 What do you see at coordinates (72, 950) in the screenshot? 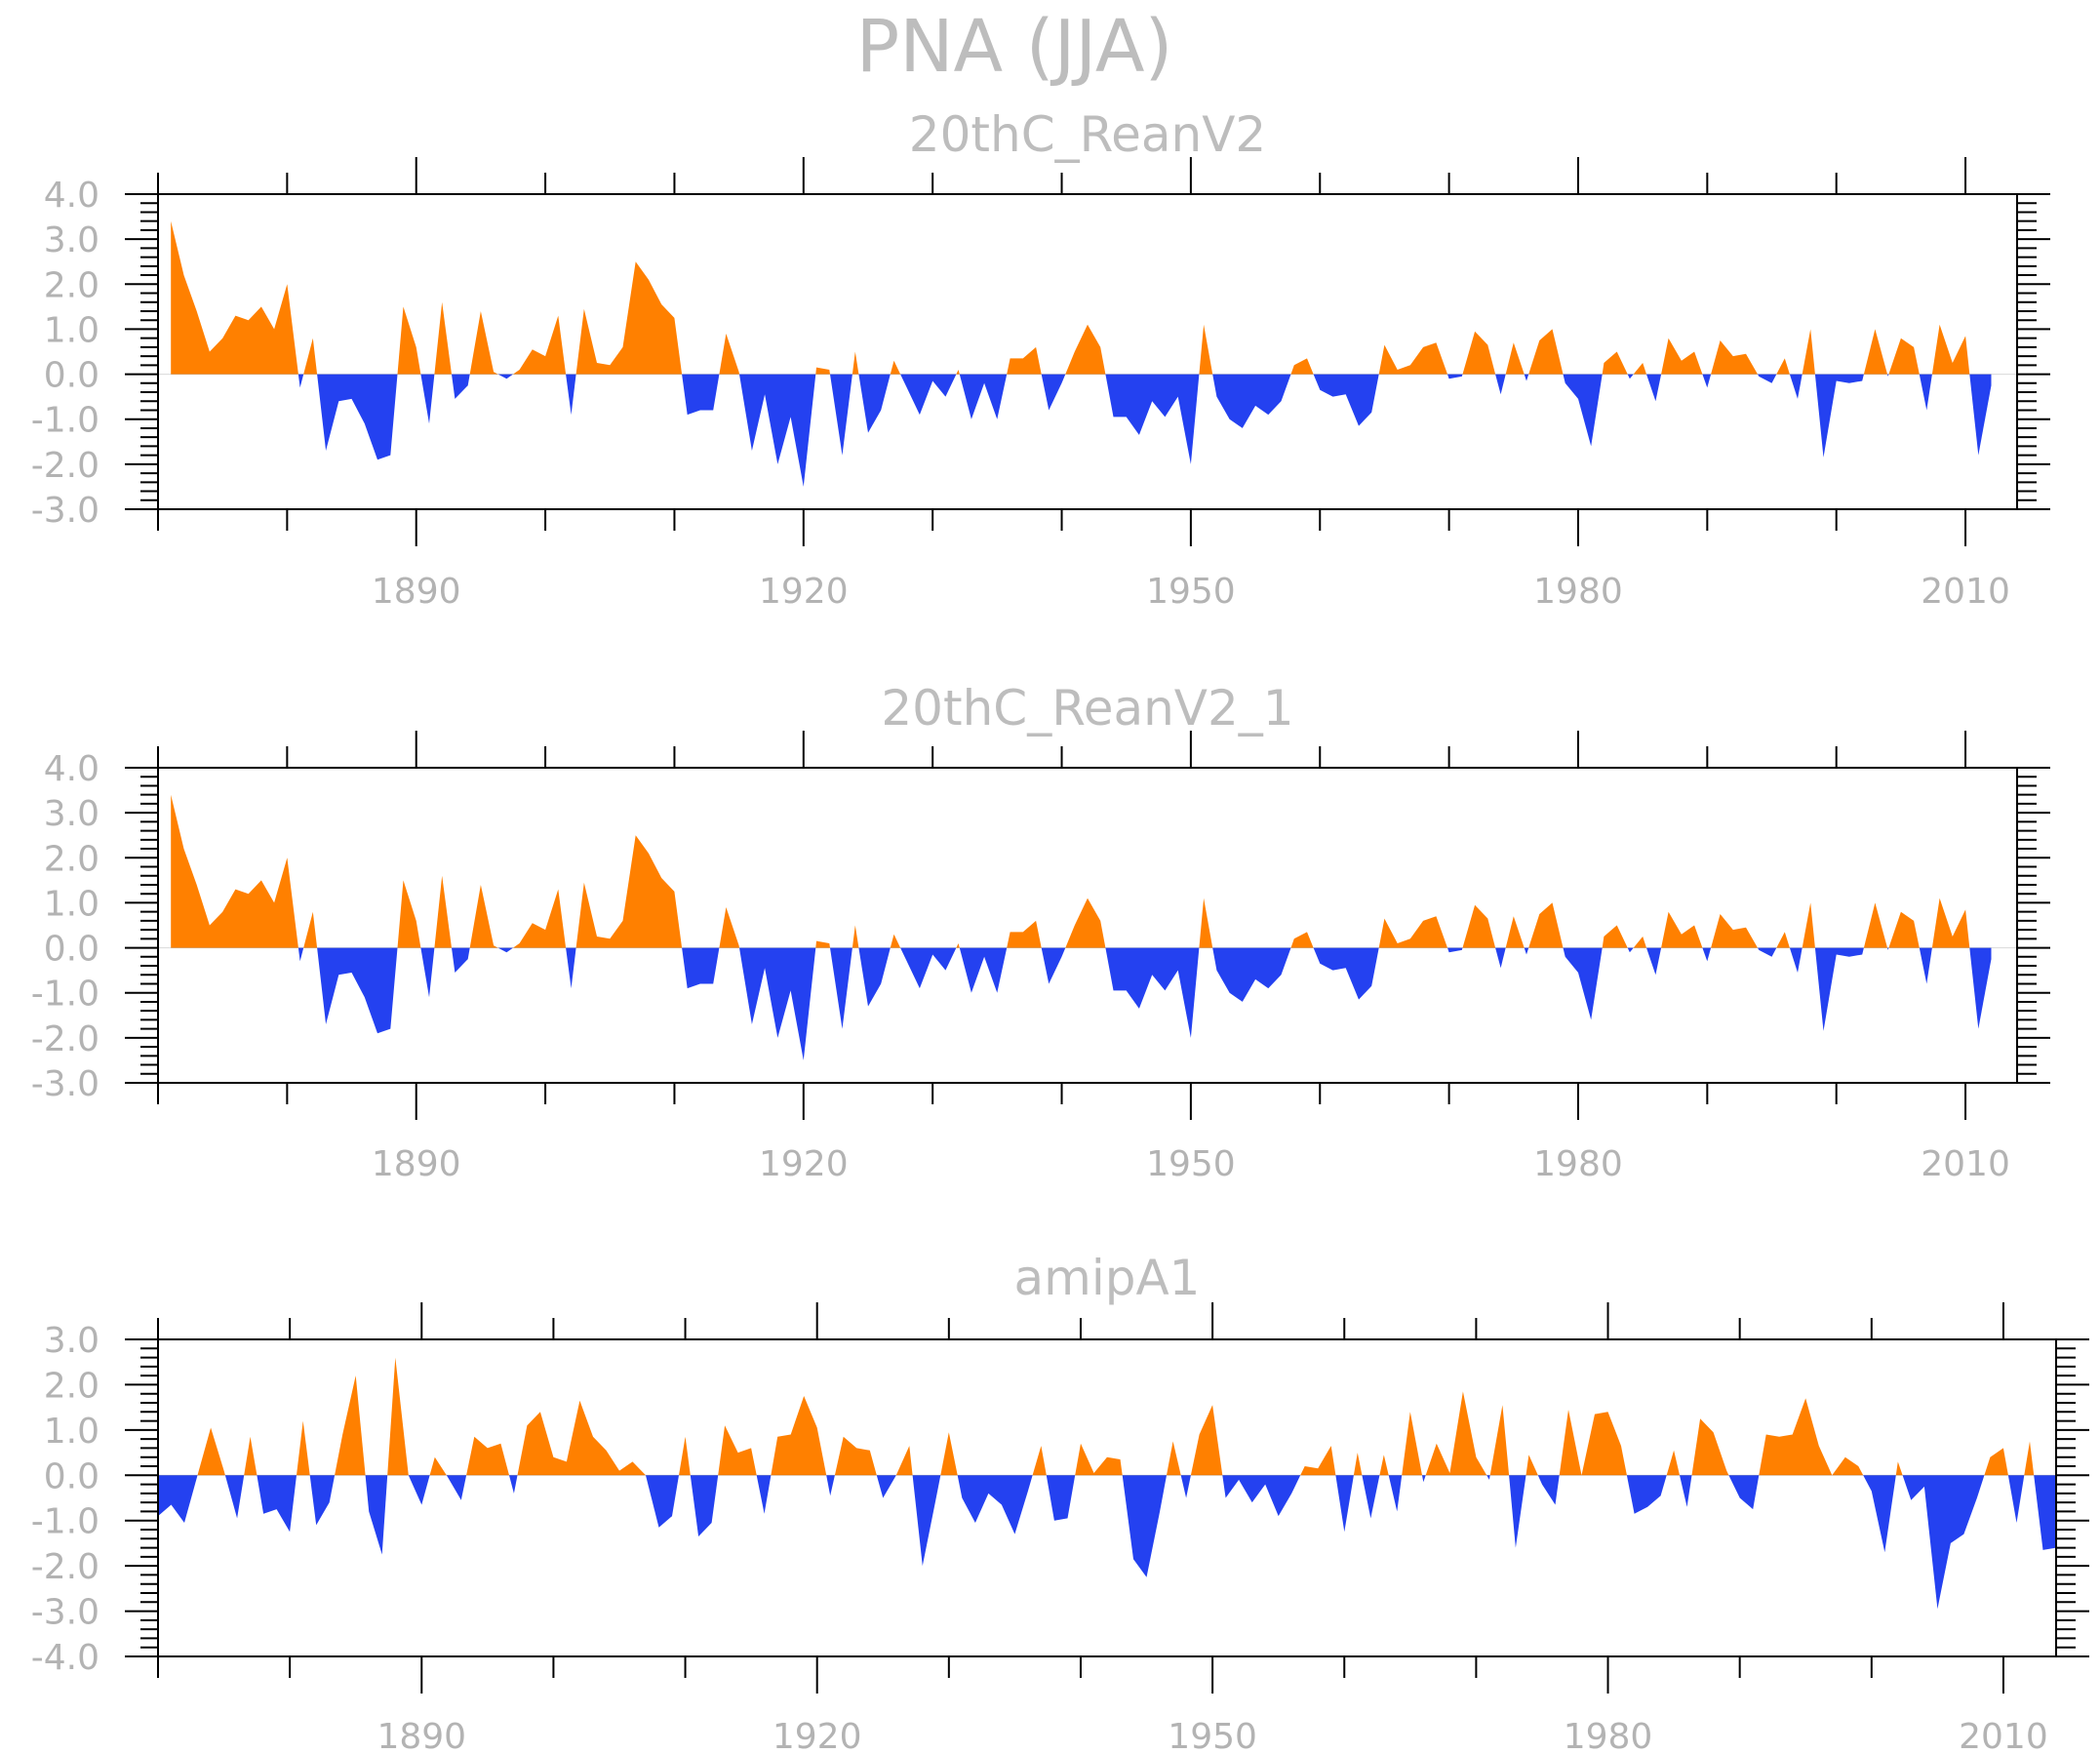
I see `y-tick-label: 0.0` at bounding box center [72, 950].